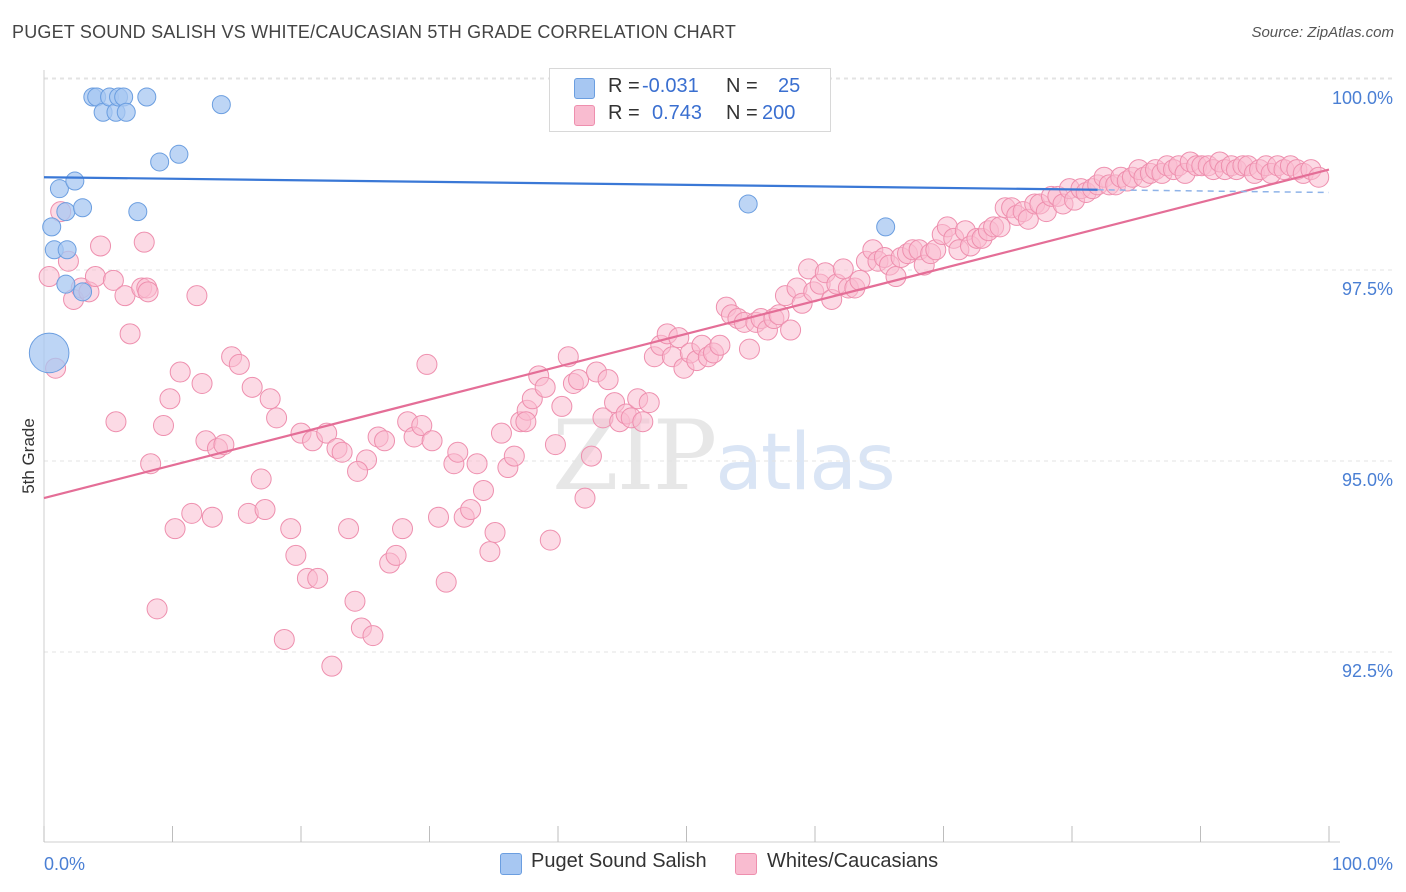 The width and height of the screenshot is (1406, 892). Describe the element at coordinates (64, 864) in the screenshot. I see `x-tick-label: 0.0%` at that location.